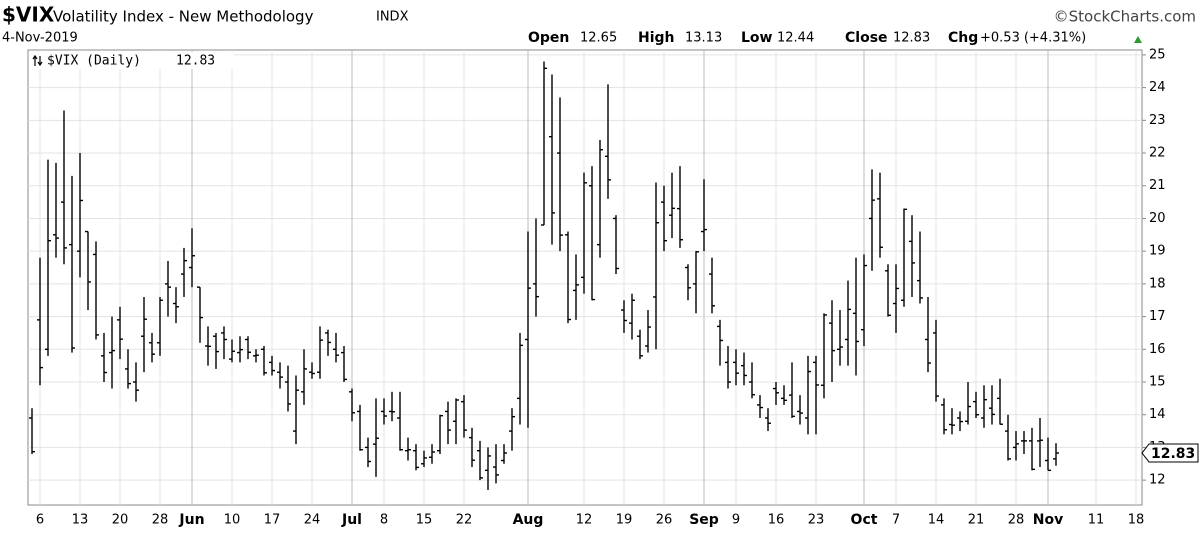 This screenshot has width=1200, height=535. What do you see at coordinates (1157, 414) in the screenshot?
I see `y-tick-label: 14` at bounding box center [1157, 414].